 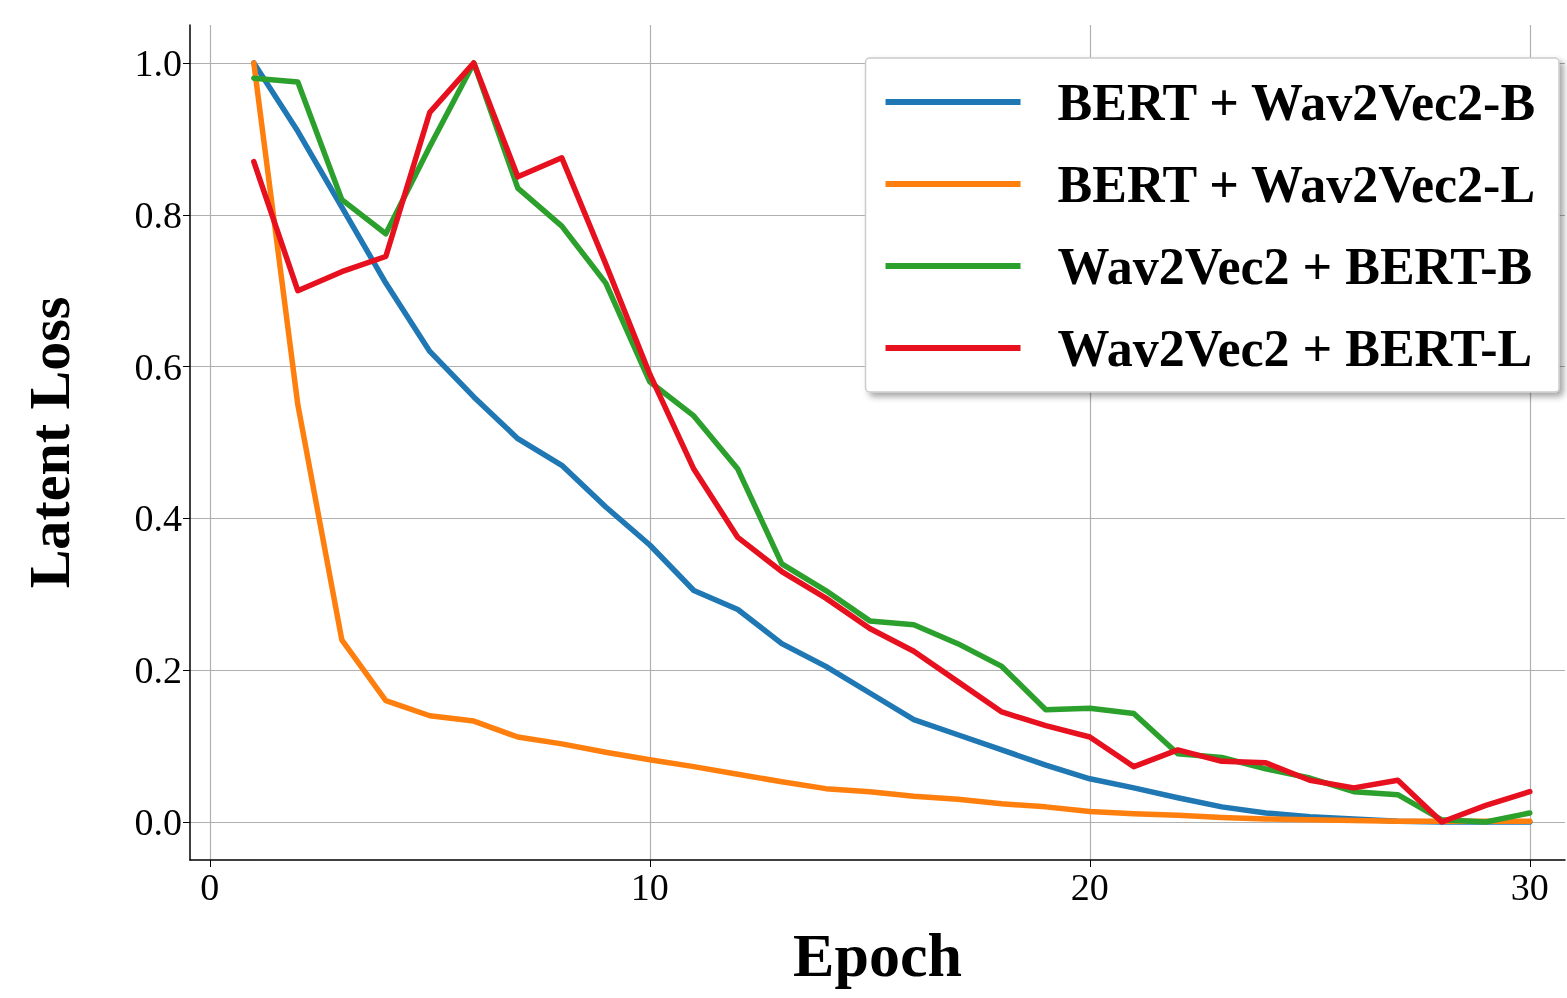 I want to click on y-tick-label: 0.8, so click(x=158, y=214).